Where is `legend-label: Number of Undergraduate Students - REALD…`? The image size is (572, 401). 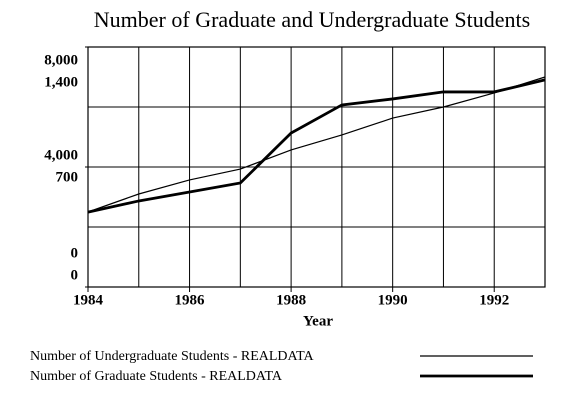
legend-label: Number of Undergraduate Students - REALD… is located at coordinates (172, 356).